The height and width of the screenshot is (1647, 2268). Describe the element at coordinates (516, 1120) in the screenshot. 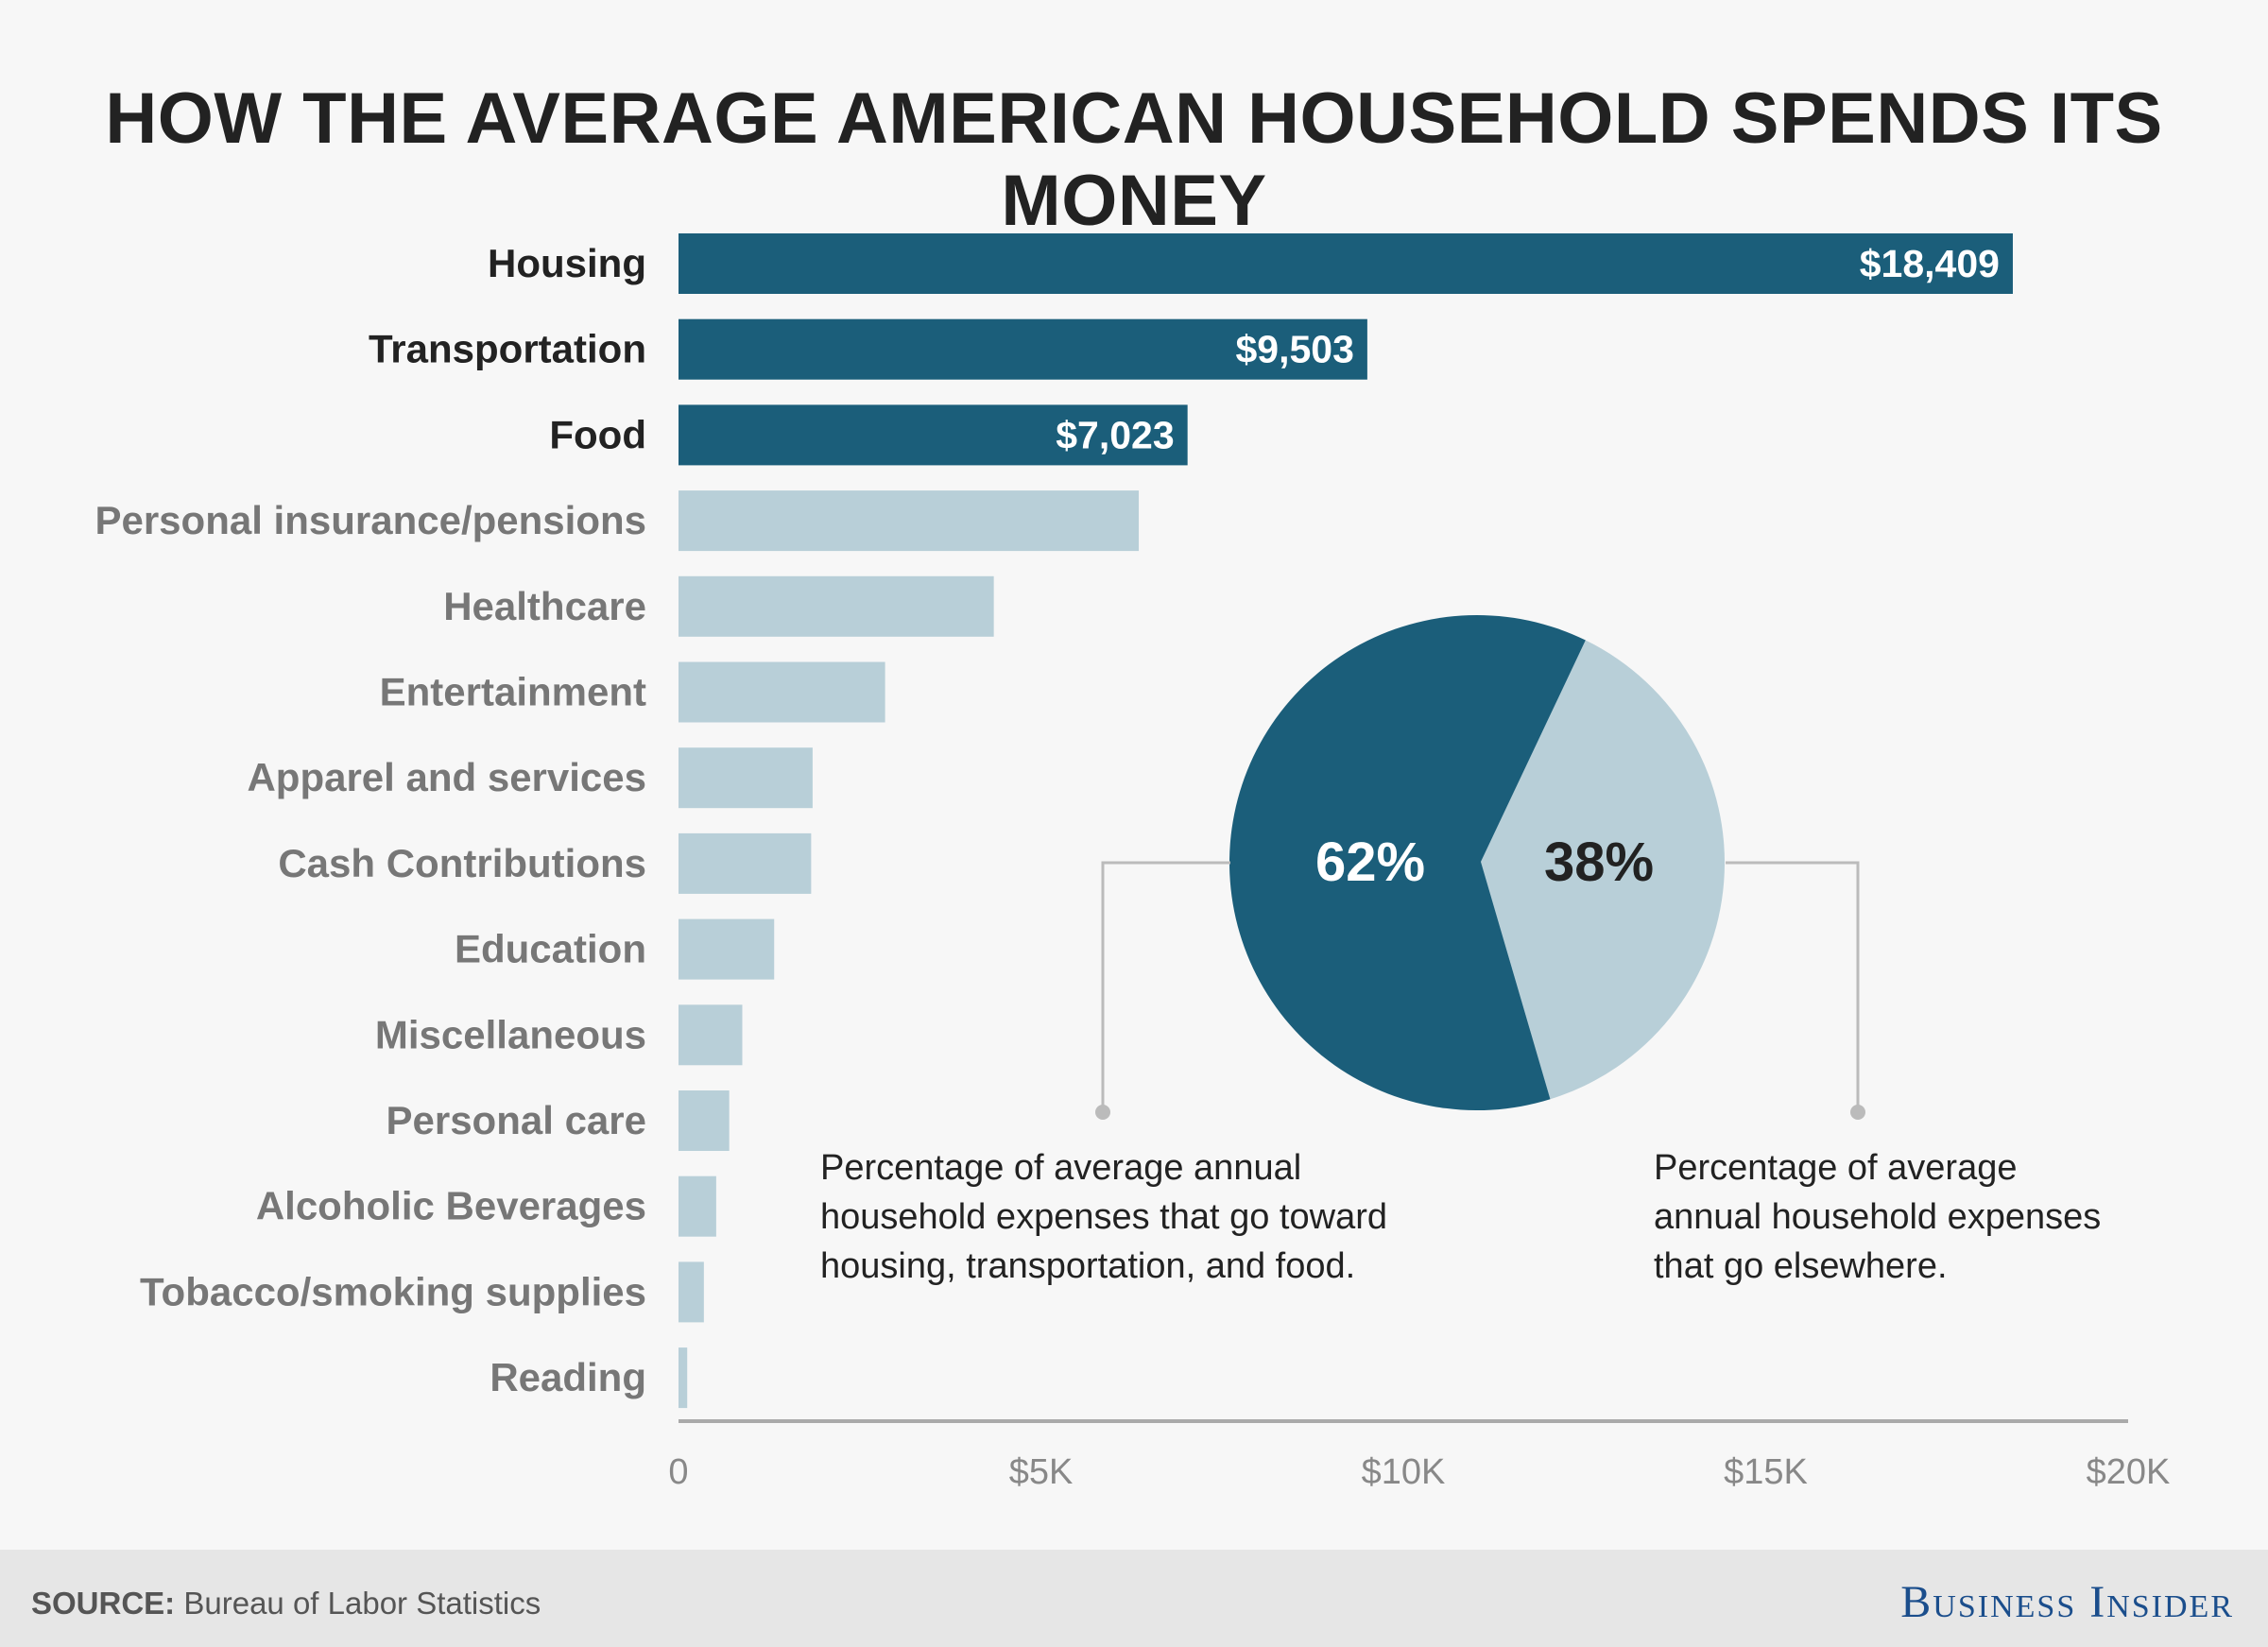

I see `category-label: Personal care` at that location.